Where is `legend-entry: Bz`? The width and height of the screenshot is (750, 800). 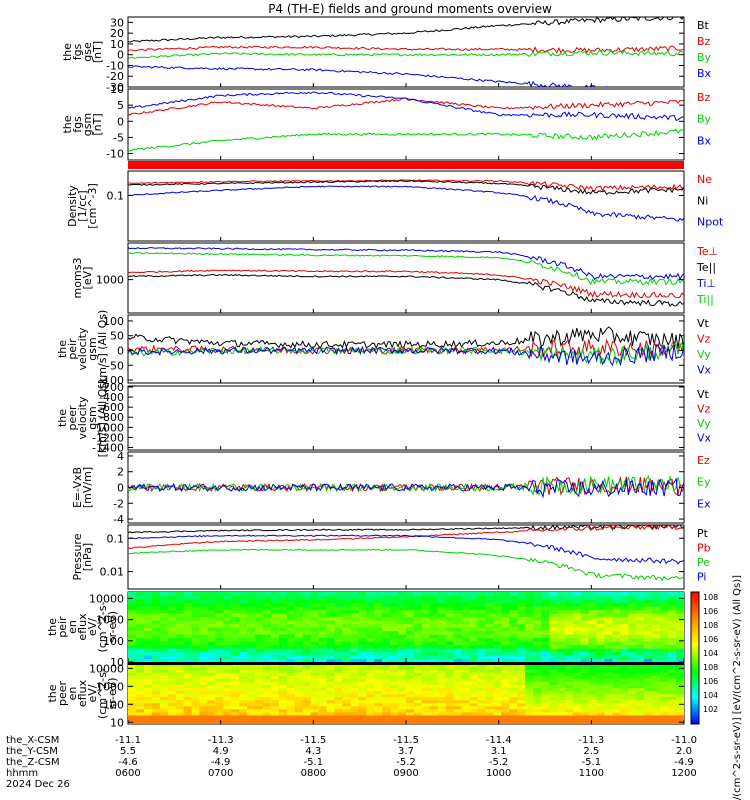 legend-entry: Bz is located at coordinates (704, 41).